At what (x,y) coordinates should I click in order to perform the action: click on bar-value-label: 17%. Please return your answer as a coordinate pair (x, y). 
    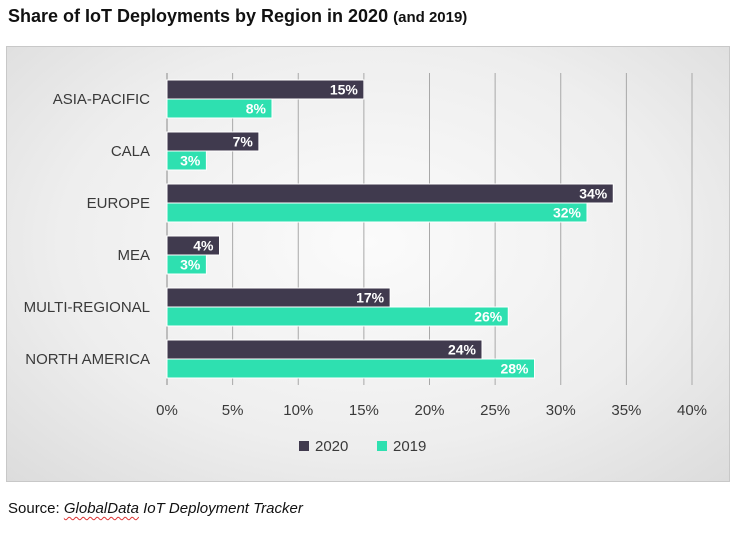
    Looking at the image, I should click on (370, 298).